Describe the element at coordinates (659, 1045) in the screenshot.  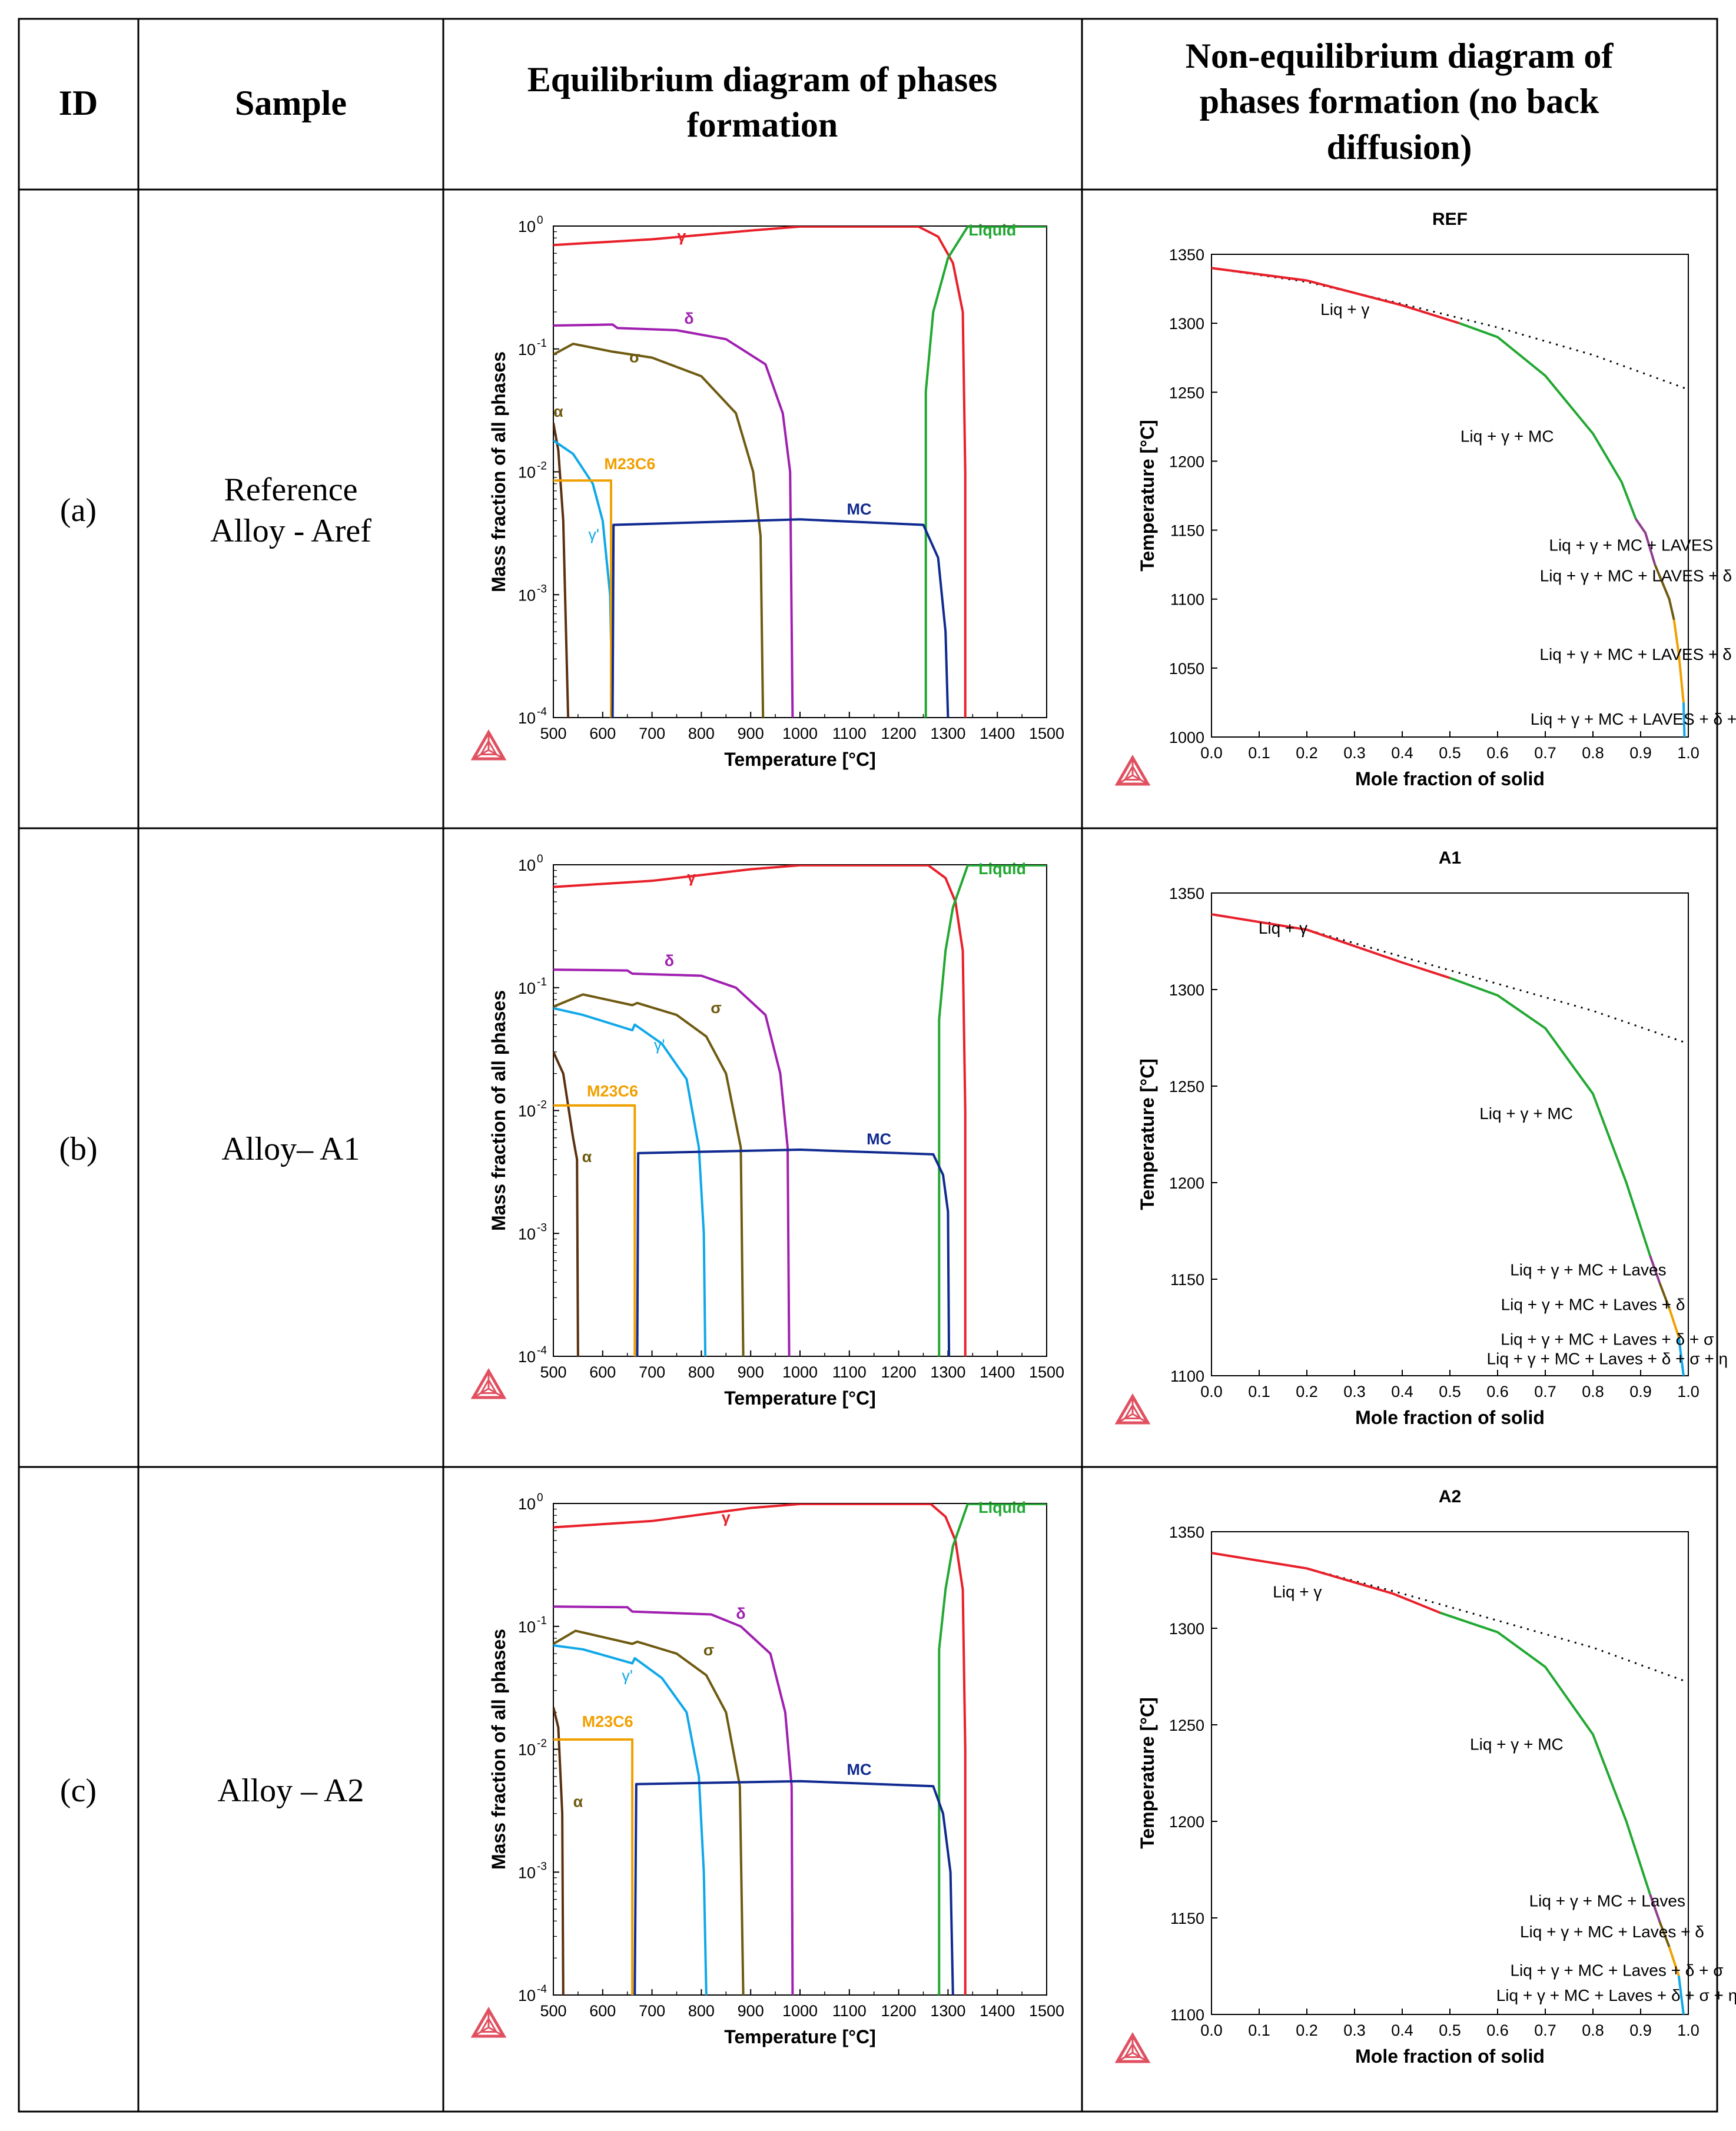
I see `series-label: γ'` at that location.